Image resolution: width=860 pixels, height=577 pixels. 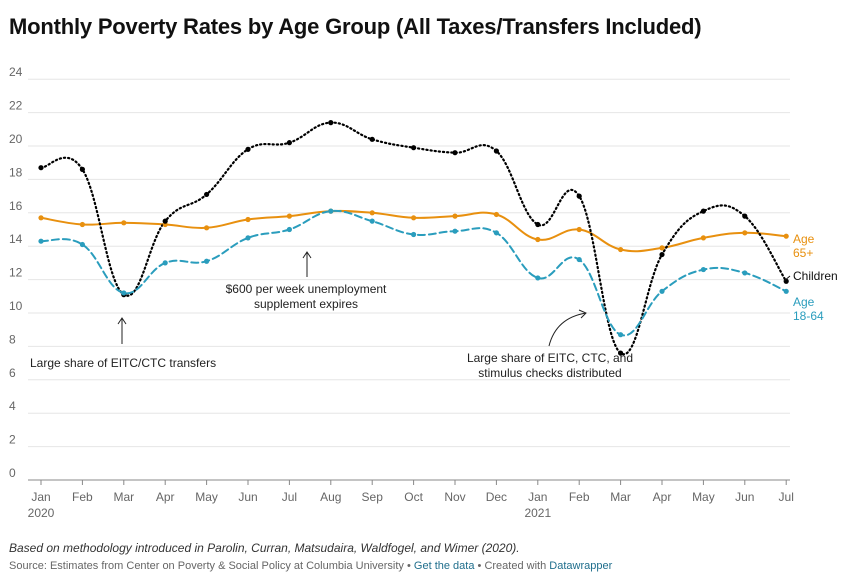 I want to click on series-label-children: Children, so click(x=815, y=276).